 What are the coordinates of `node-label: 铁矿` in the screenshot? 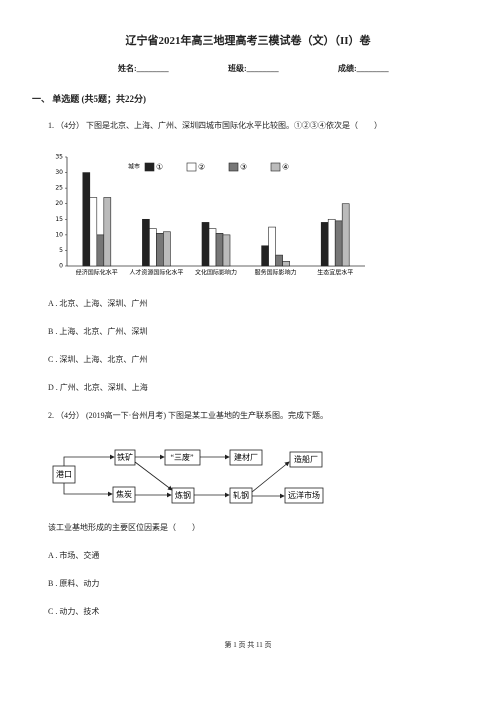 It's located at (125, 457).